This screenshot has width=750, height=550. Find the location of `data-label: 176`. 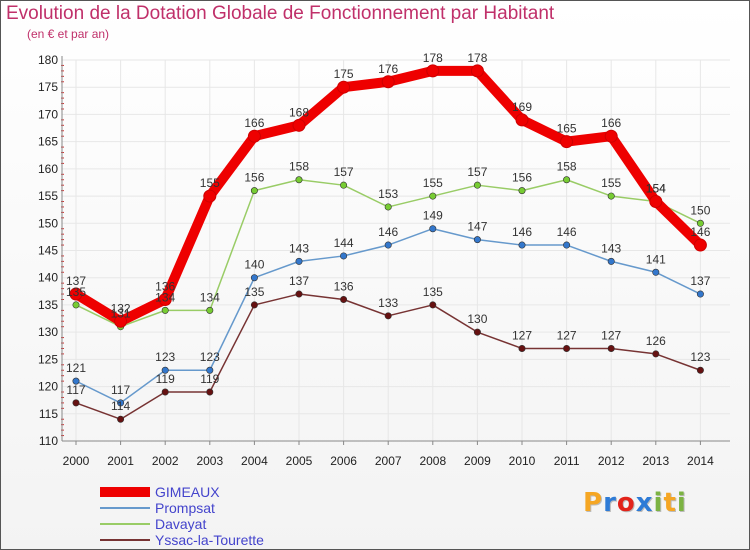

data-label: 176 is located at coordinates (388, 69).